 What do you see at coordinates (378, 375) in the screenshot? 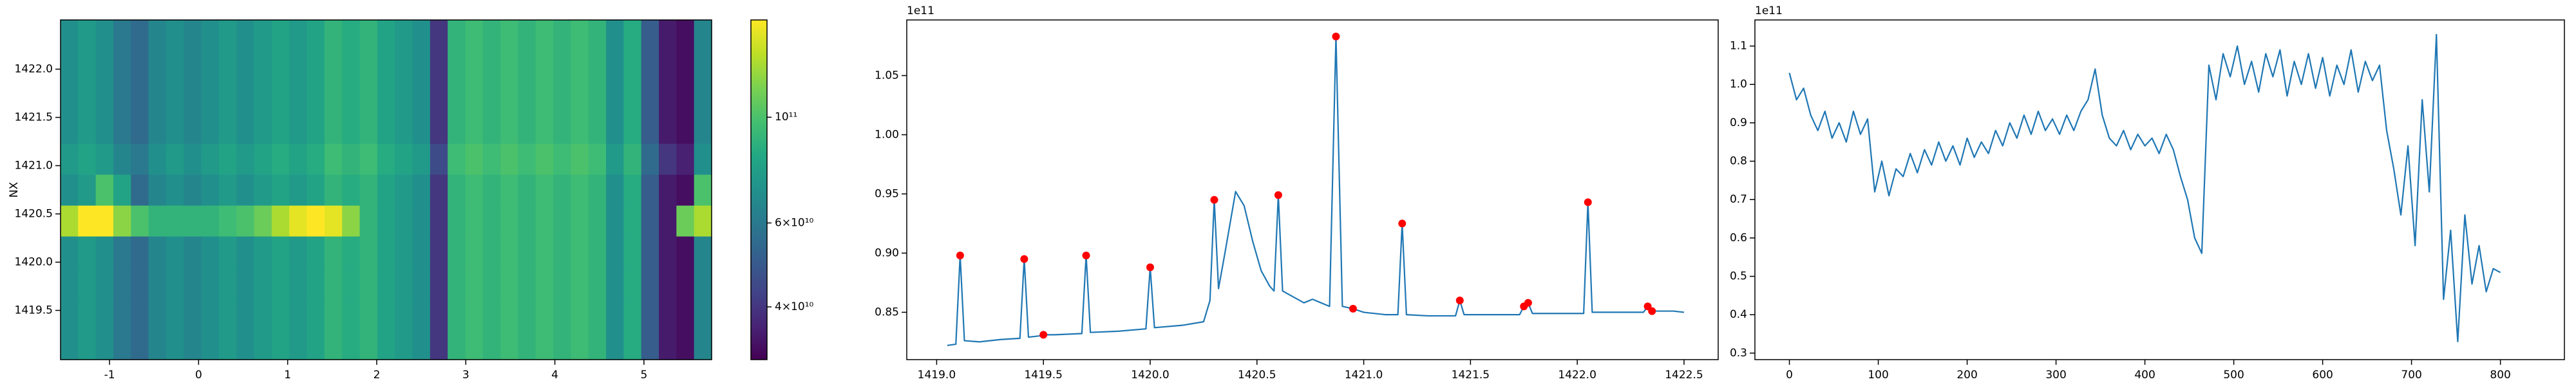
I see `x-tick-label: 2` at bounding box center [378, 375].